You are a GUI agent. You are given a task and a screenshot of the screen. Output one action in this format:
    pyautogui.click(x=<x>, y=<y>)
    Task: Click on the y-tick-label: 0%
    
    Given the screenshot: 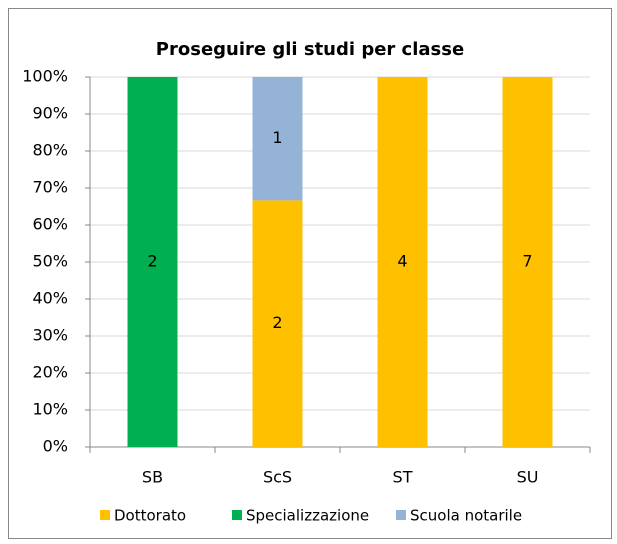 What is the action you would take?
    pyautogui.click(x=55, y=446)
    